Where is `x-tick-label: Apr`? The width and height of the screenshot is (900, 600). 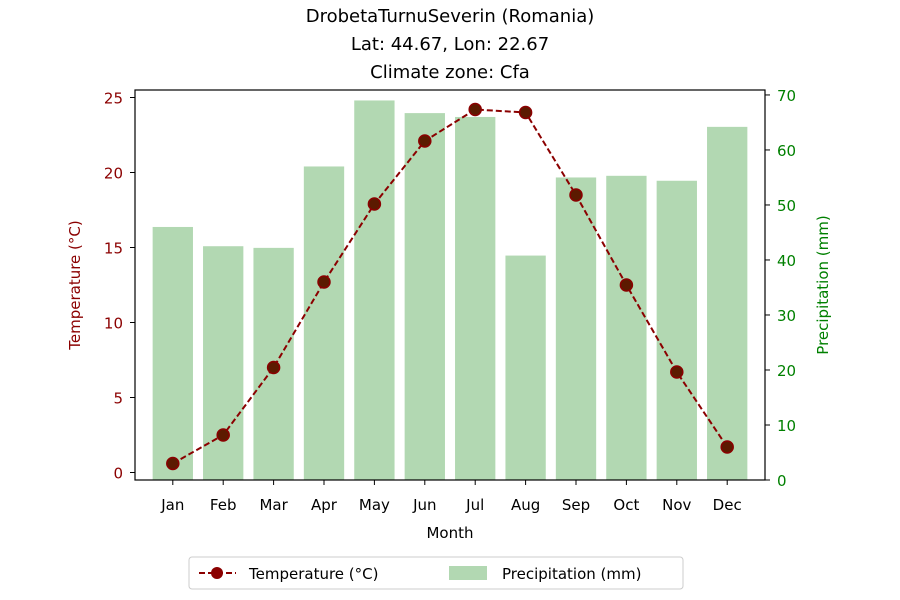
x-tick-label: Apr is located at coordinates (324, 505).